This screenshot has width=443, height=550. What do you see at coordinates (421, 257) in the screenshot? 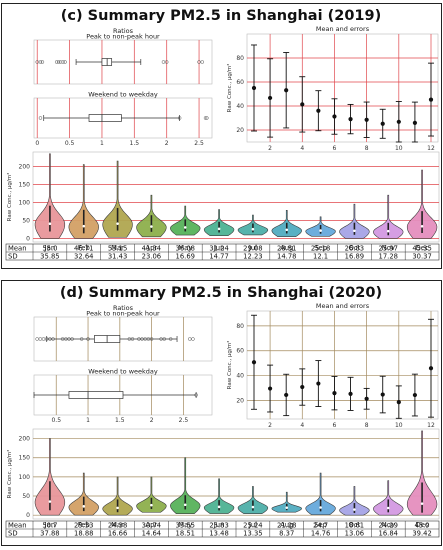
I see `sd-cell: 30.37` at bounding box center [421, 257].